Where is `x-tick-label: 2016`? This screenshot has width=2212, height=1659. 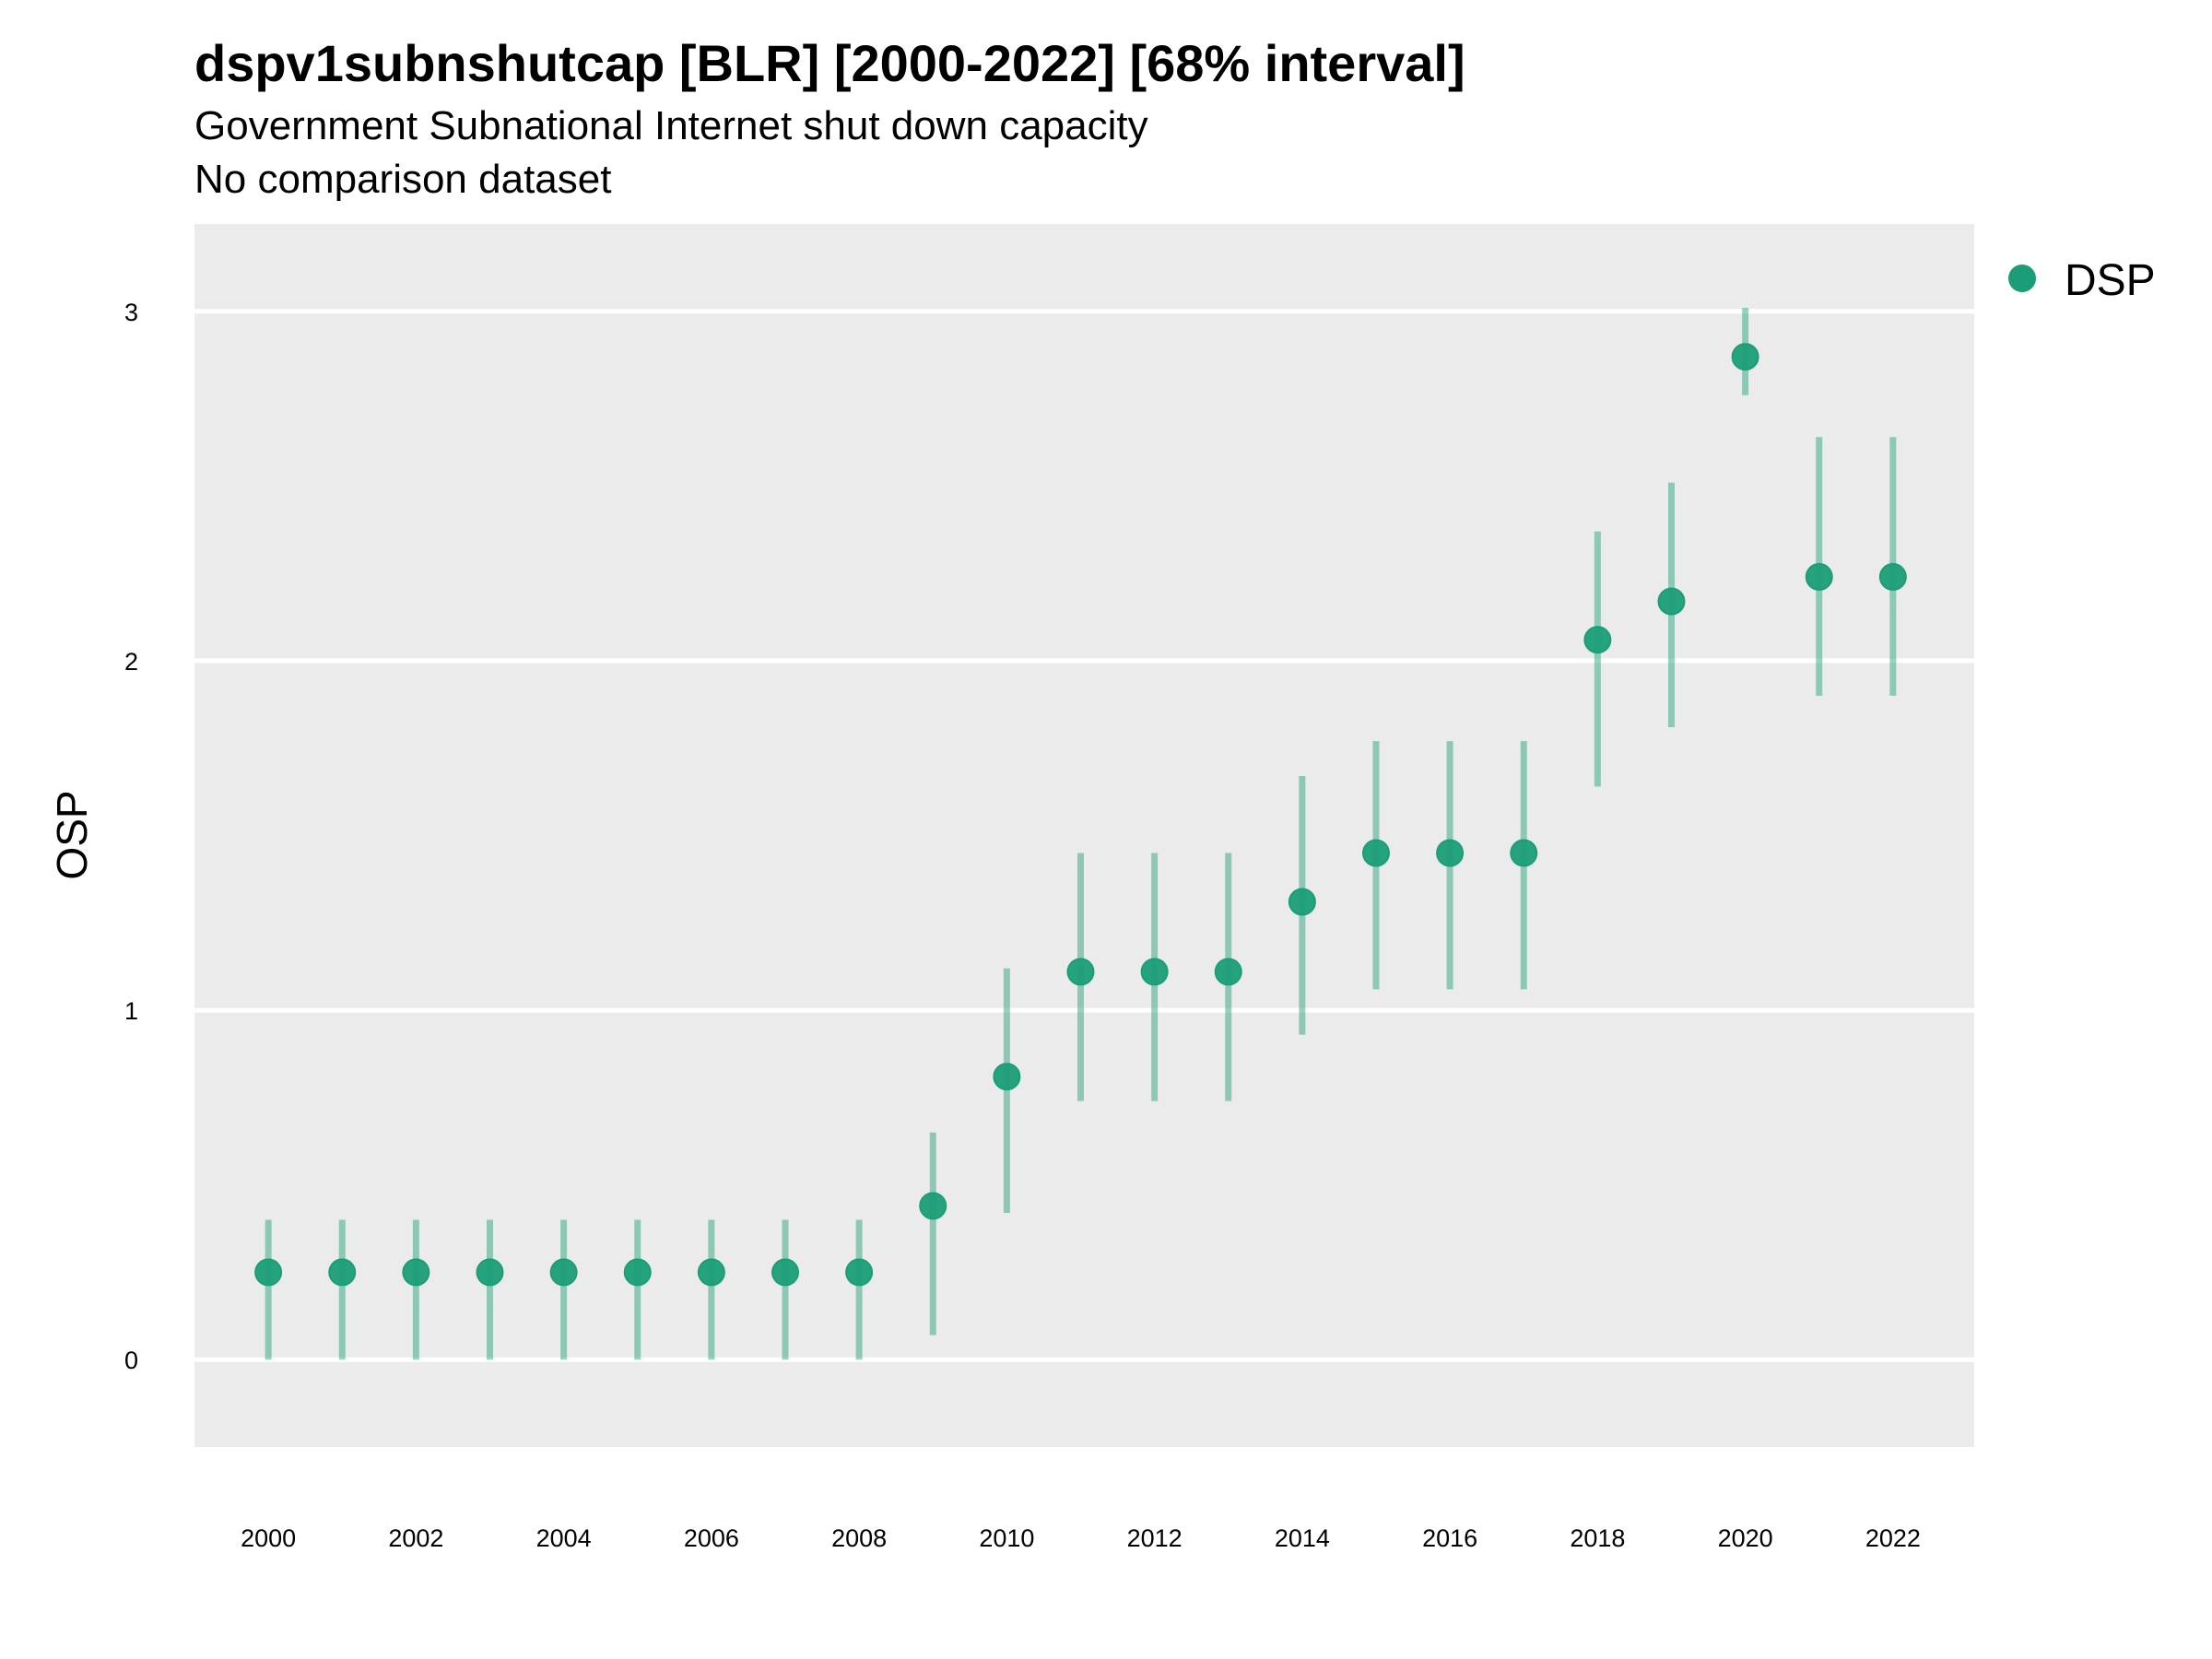
x-tick-label: 2016 is located at coordinates (1449, 1538).